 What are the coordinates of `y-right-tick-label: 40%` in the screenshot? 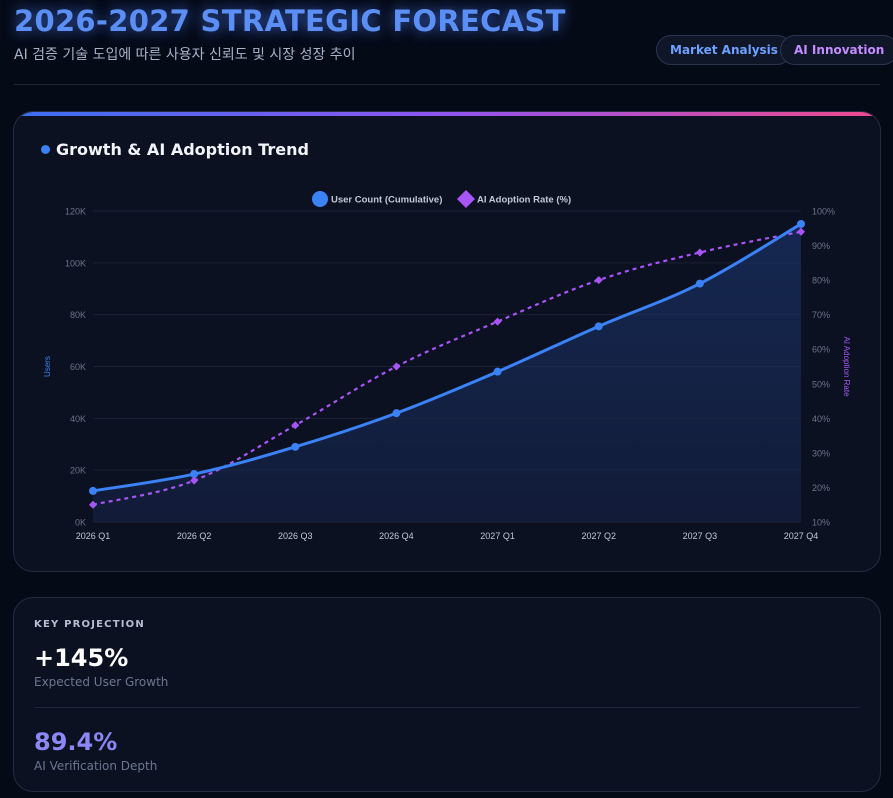 It's located at (821, 419).